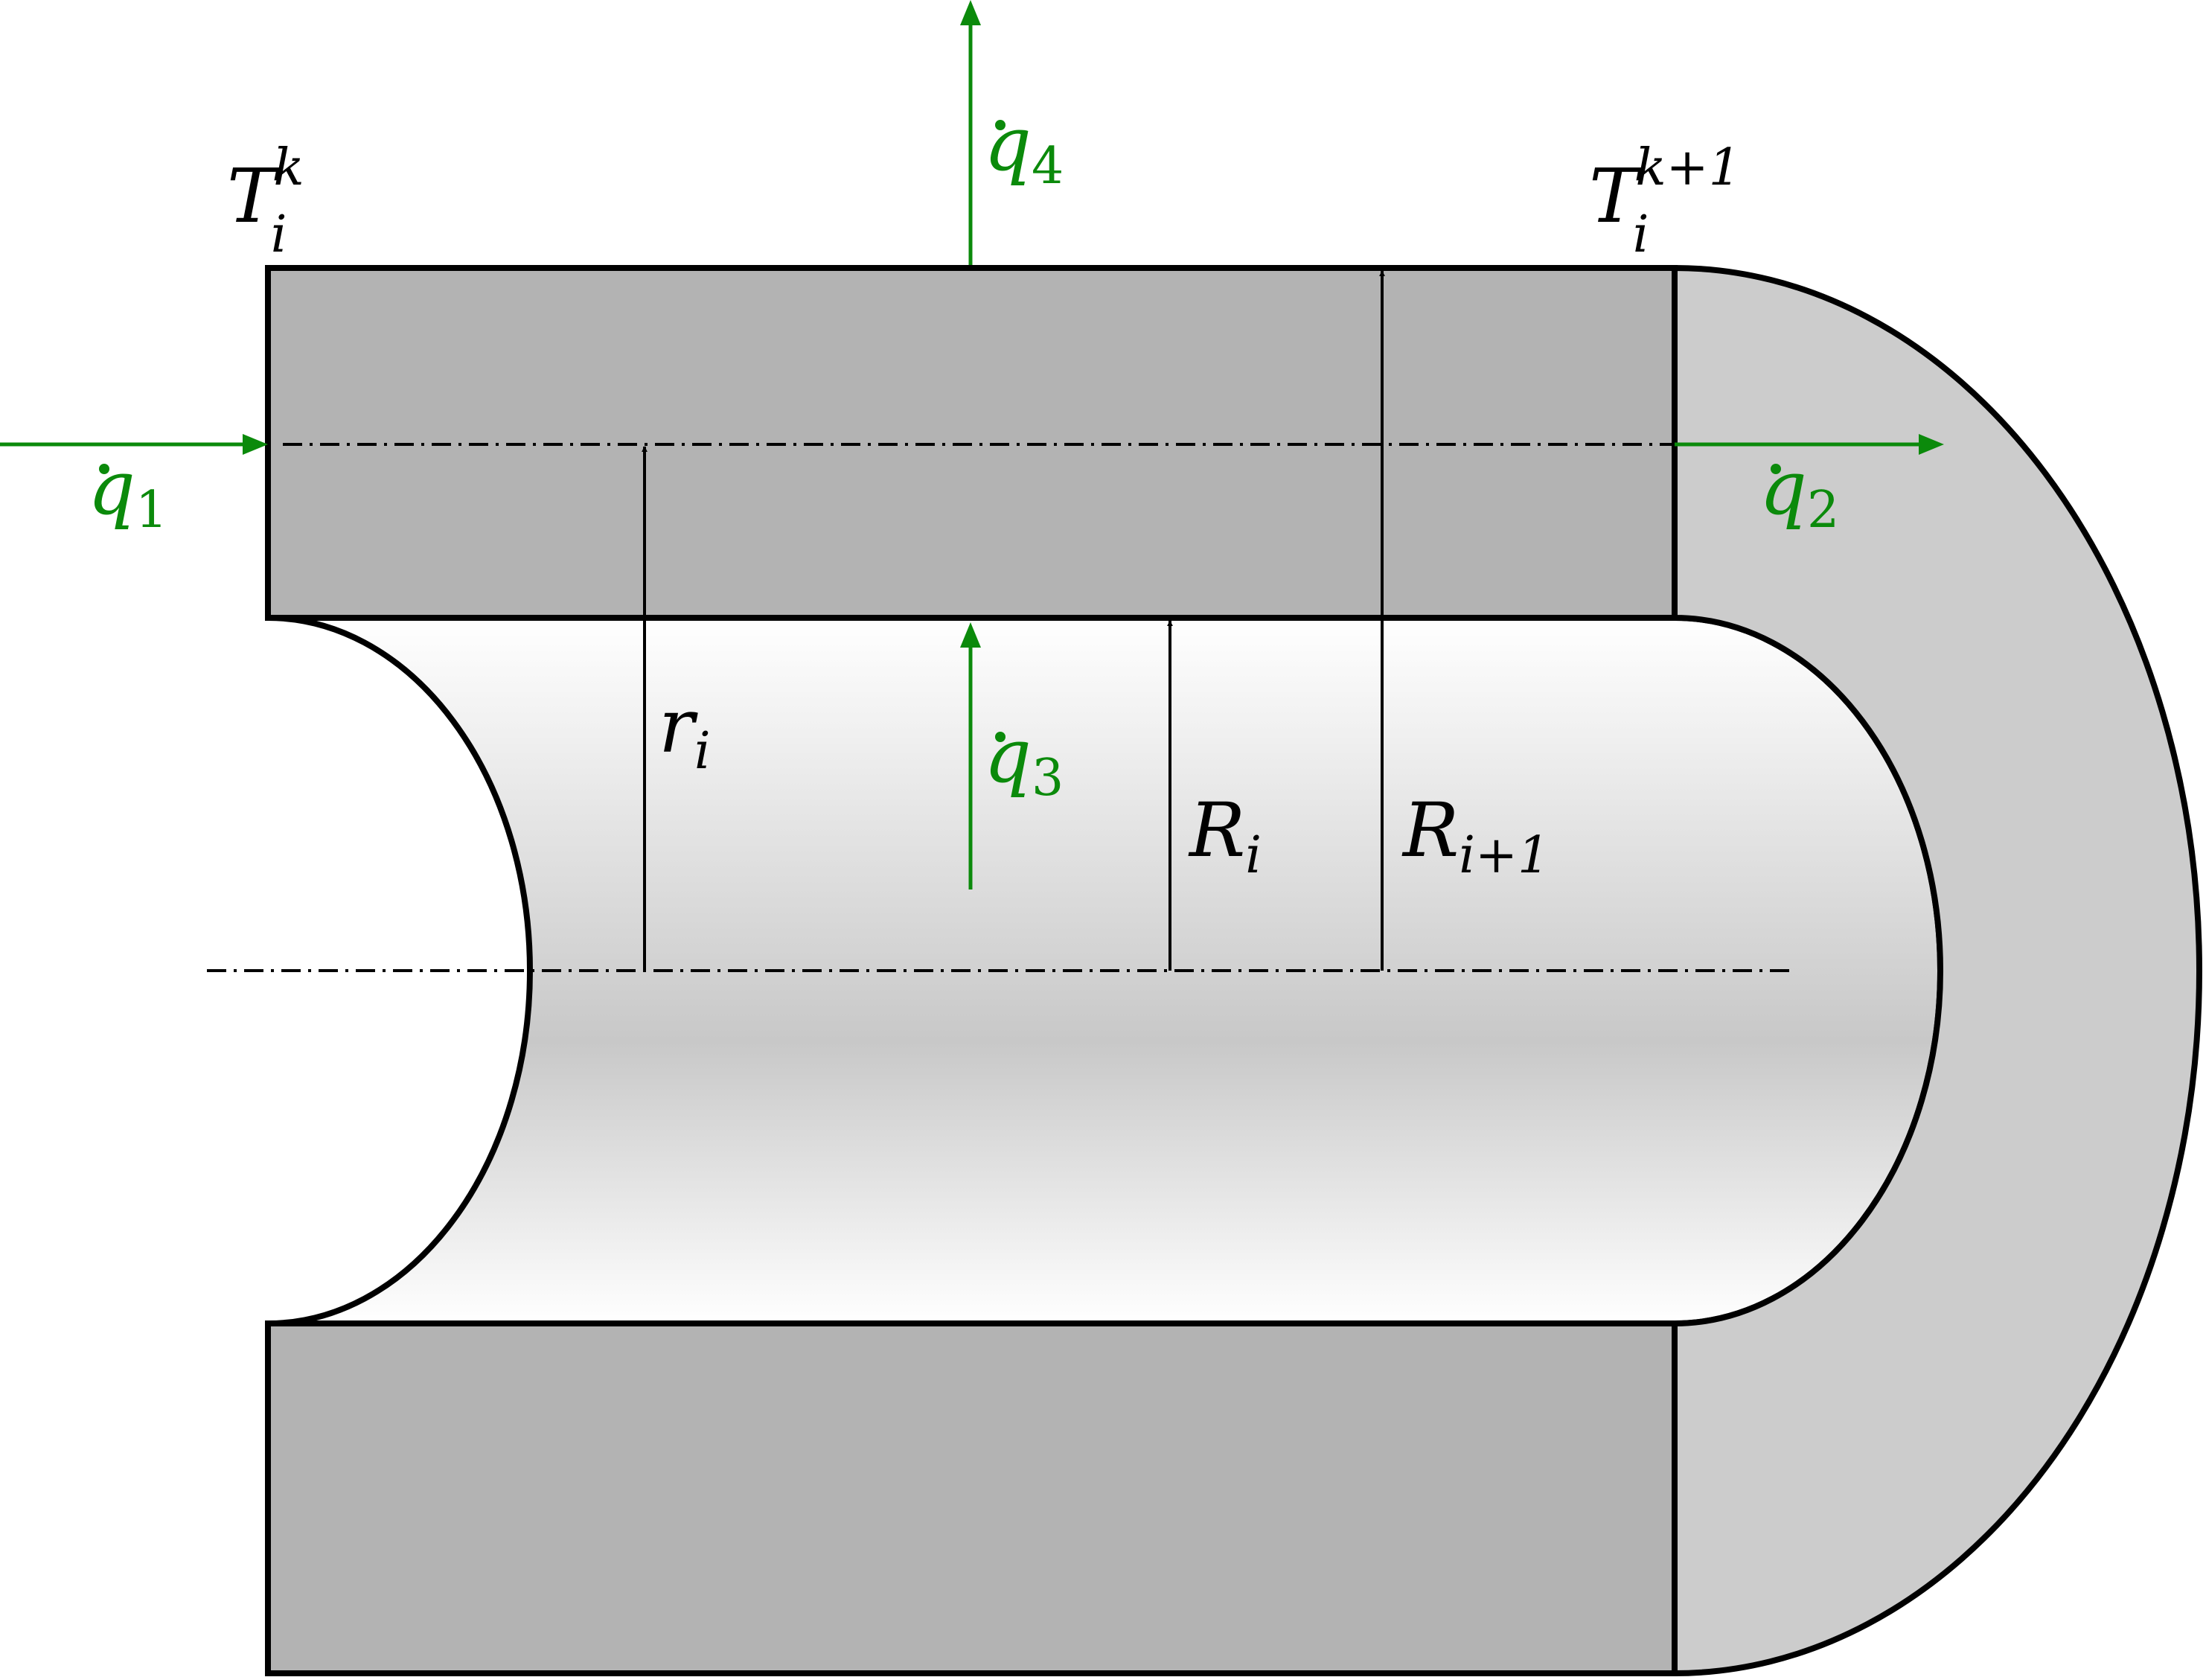 This screenshot has width=2206, height=1680. Describe the element at coordinates (1776, 469) in the screenshot. I see `q2-dot` at that location.